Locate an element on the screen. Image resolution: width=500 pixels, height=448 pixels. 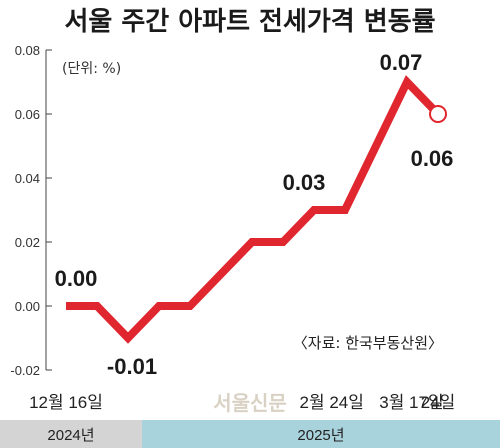
unit-label: (단위: %) is located at coordinates (91, 69).